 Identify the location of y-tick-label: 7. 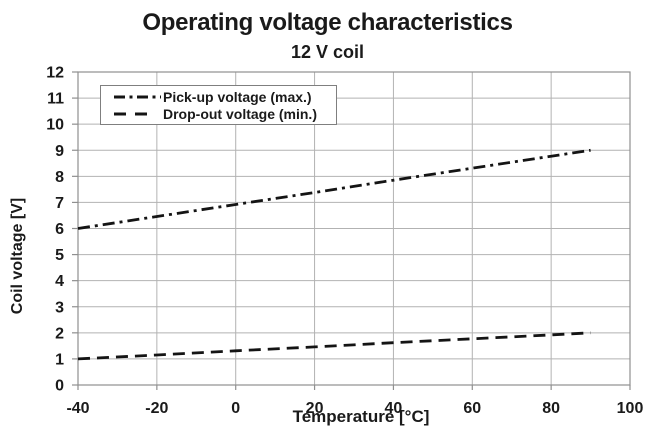
(59, 203).